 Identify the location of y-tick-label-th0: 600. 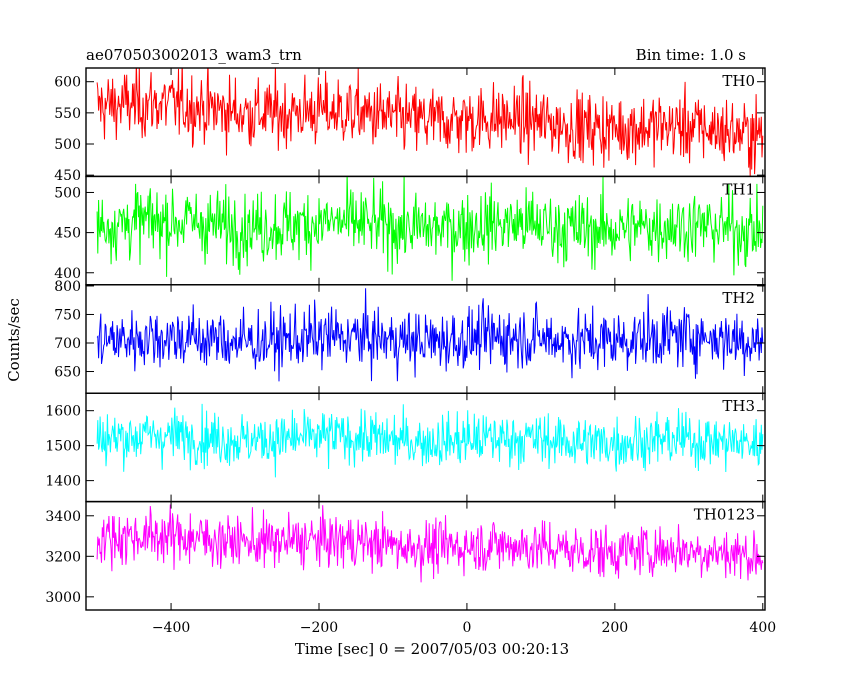
(67, 83).